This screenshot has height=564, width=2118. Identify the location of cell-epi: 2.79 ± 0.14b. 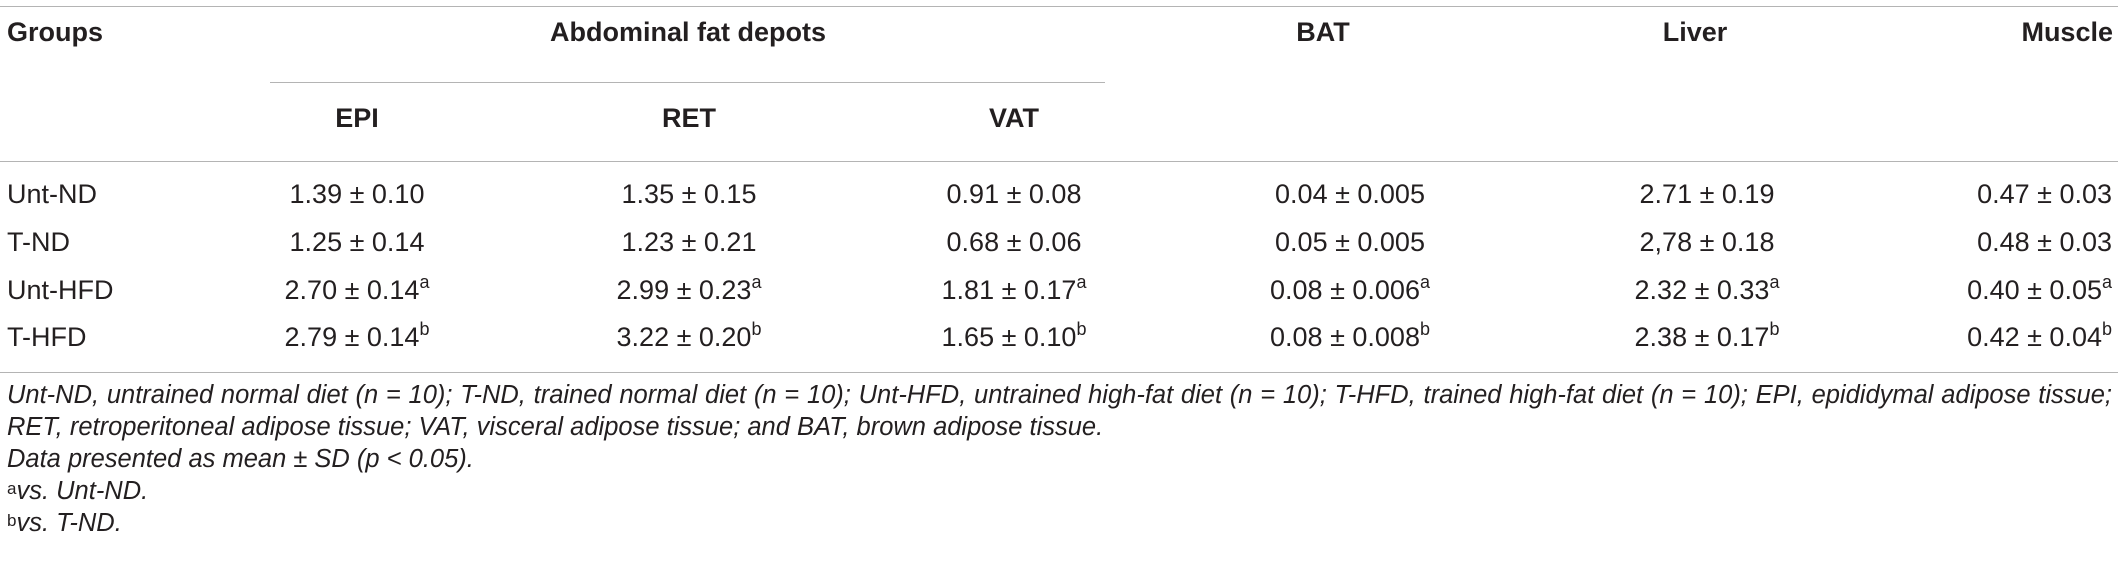
(357, 335).